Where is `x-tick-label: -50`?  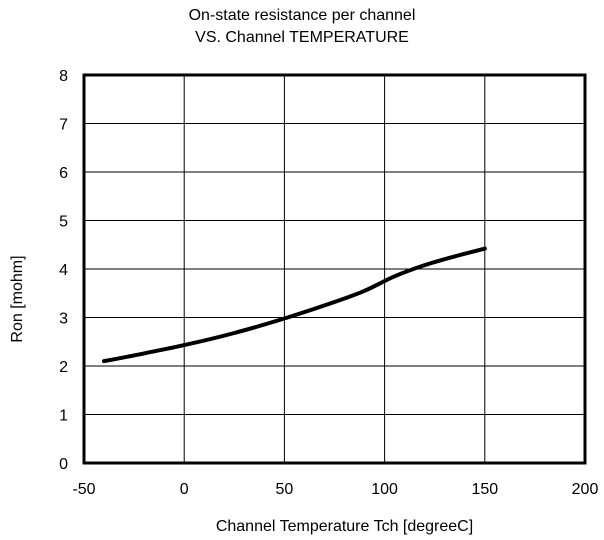
x-tick-label: -50 is located at coordinates (83, 489).